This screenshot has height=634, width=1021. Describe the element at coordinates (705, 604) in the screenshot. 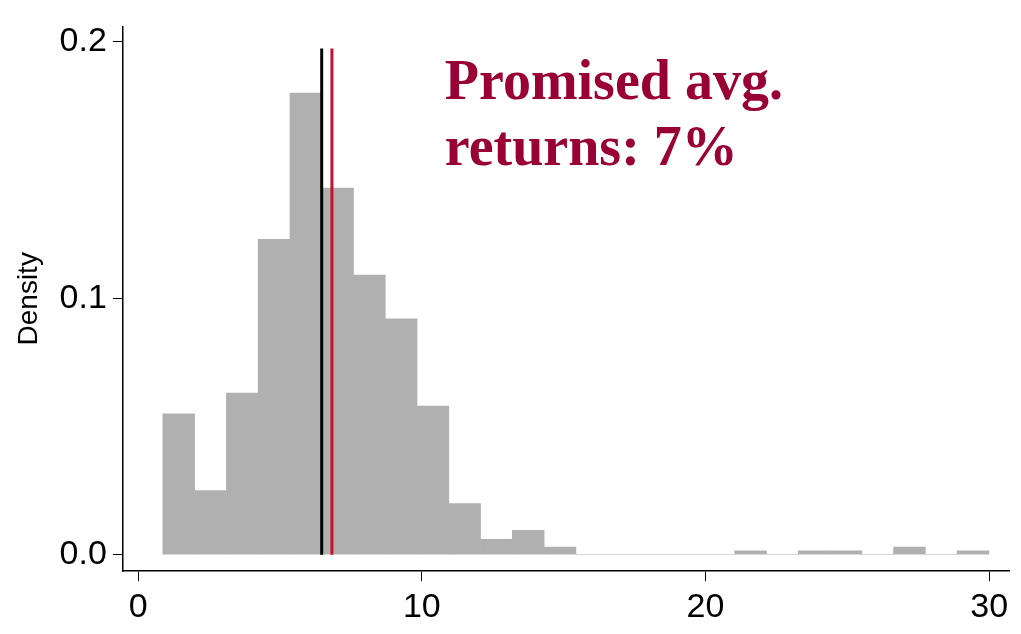

I see `x-tick-label: 20` at that location.